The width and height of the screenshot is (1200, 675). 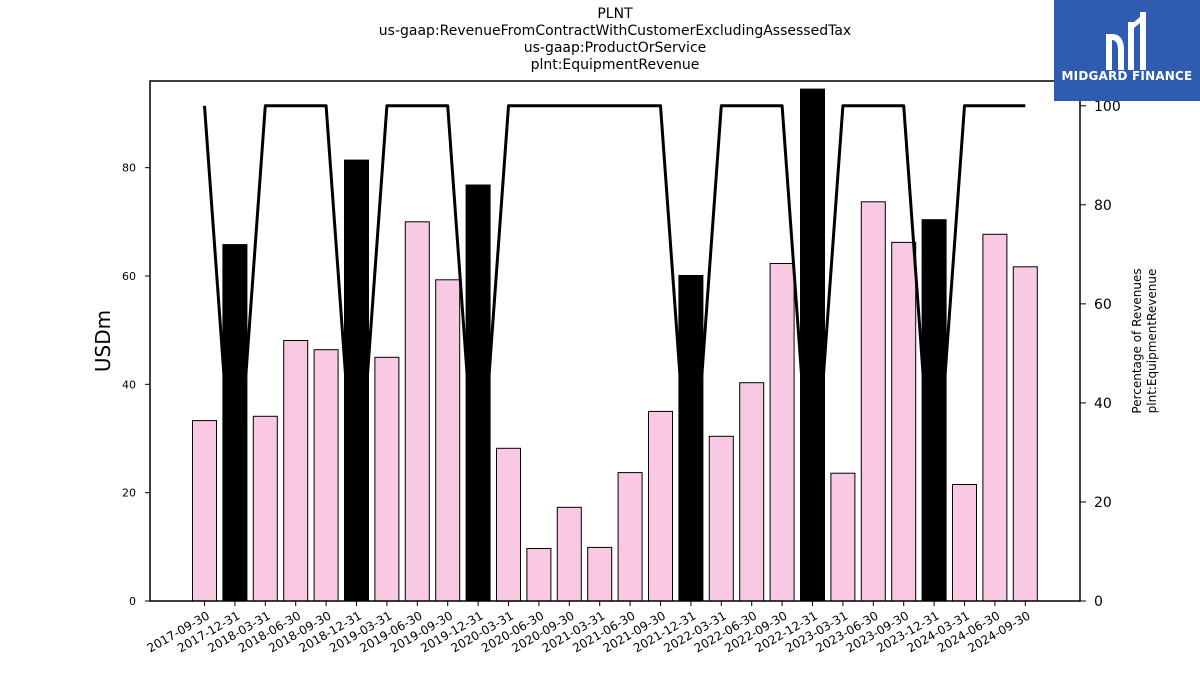 I want to click on midgard-finance-logo: MIDGARD FINANCE, so click(x=1127, y=50).